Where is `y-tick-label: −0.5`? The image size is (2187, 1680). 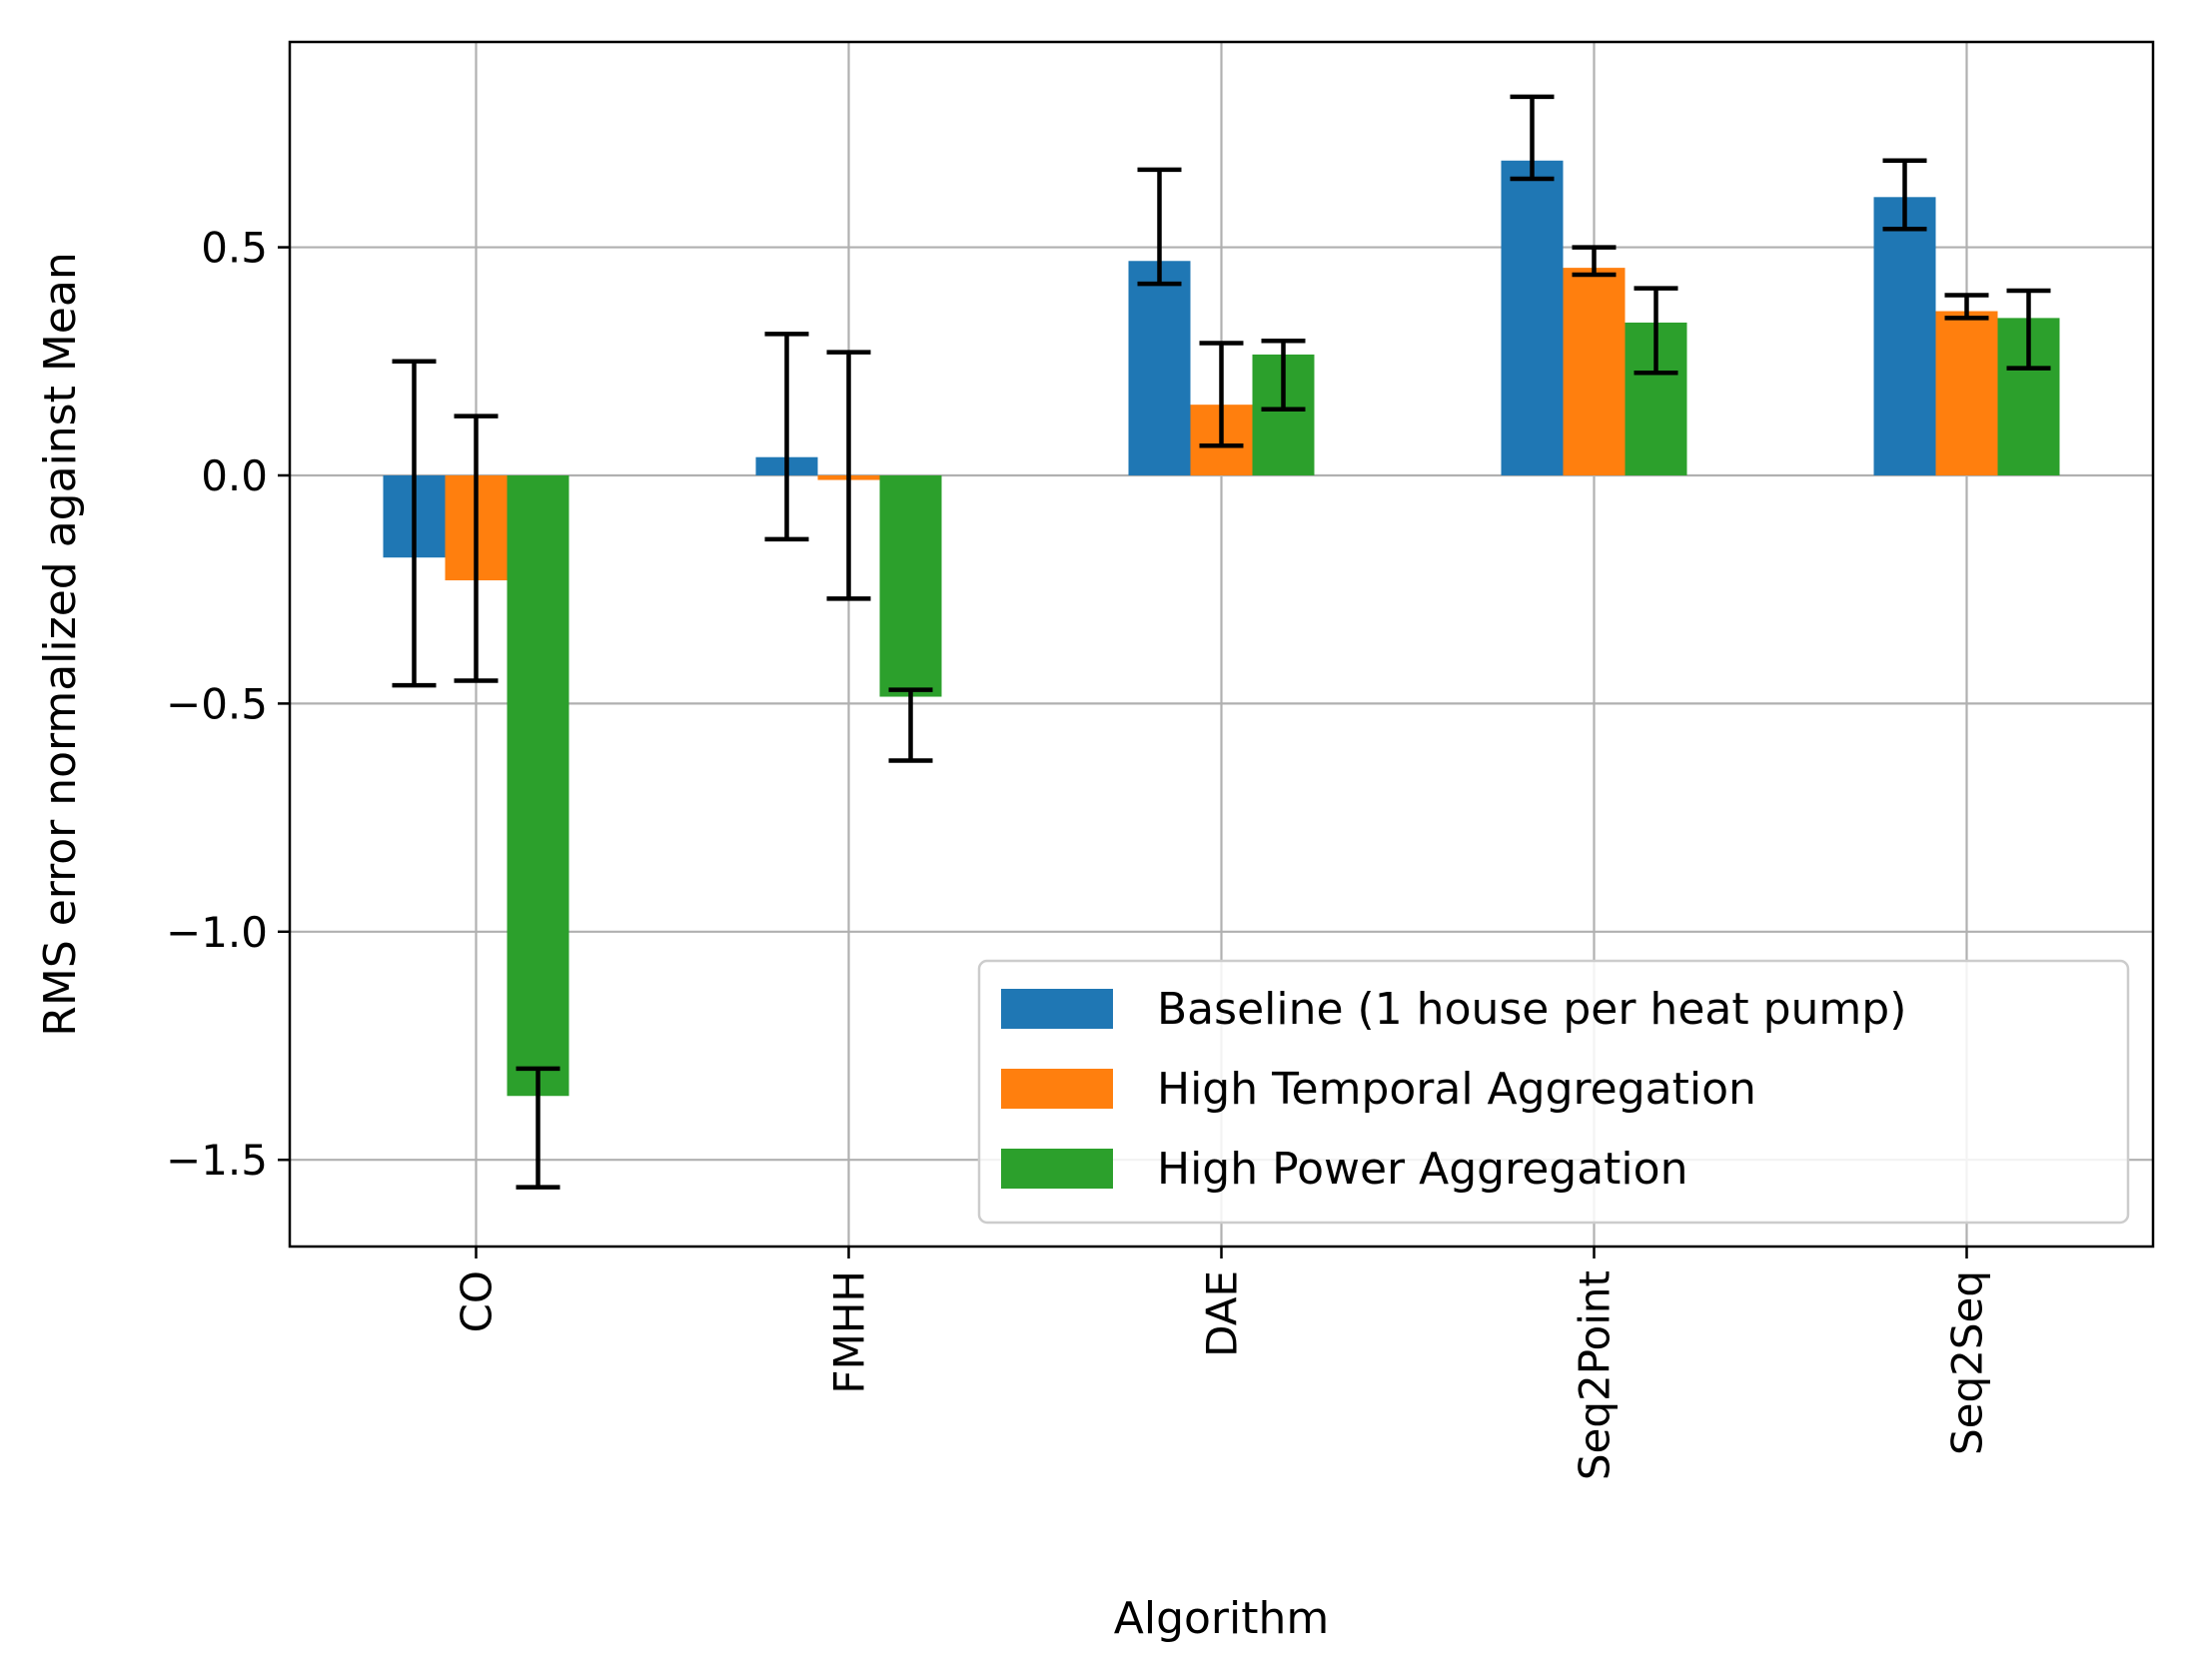 y-tick-label: −0.5 is located at coordinates (217, 703).